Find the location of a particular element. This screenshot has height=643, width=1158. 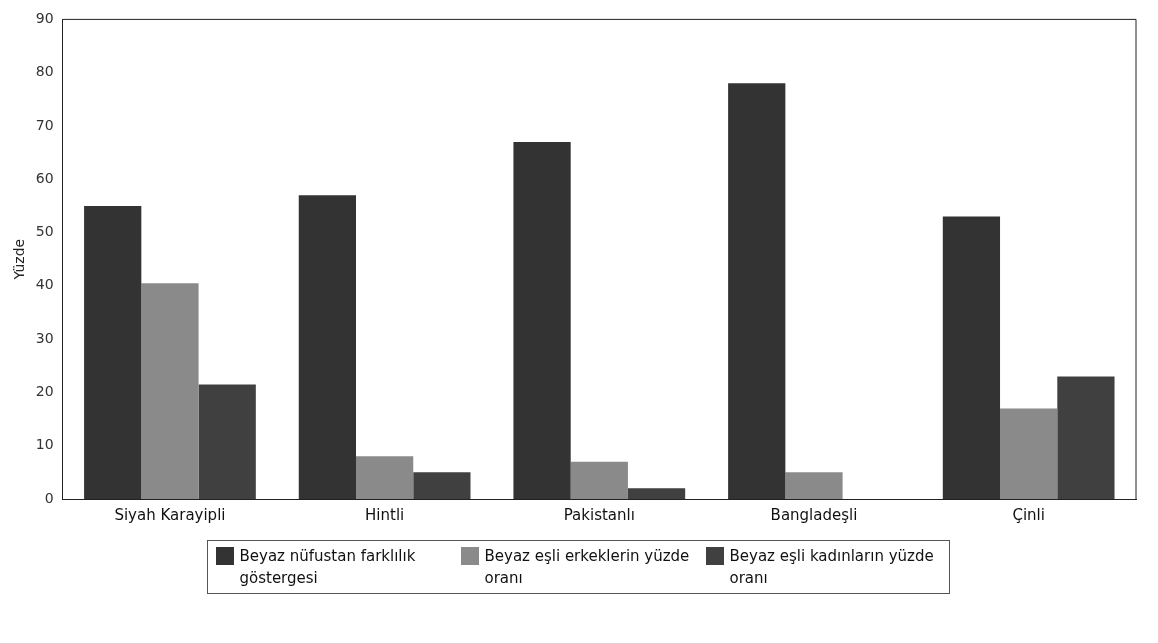

y-tick-label: 60 is located at coordinates (44, 177).